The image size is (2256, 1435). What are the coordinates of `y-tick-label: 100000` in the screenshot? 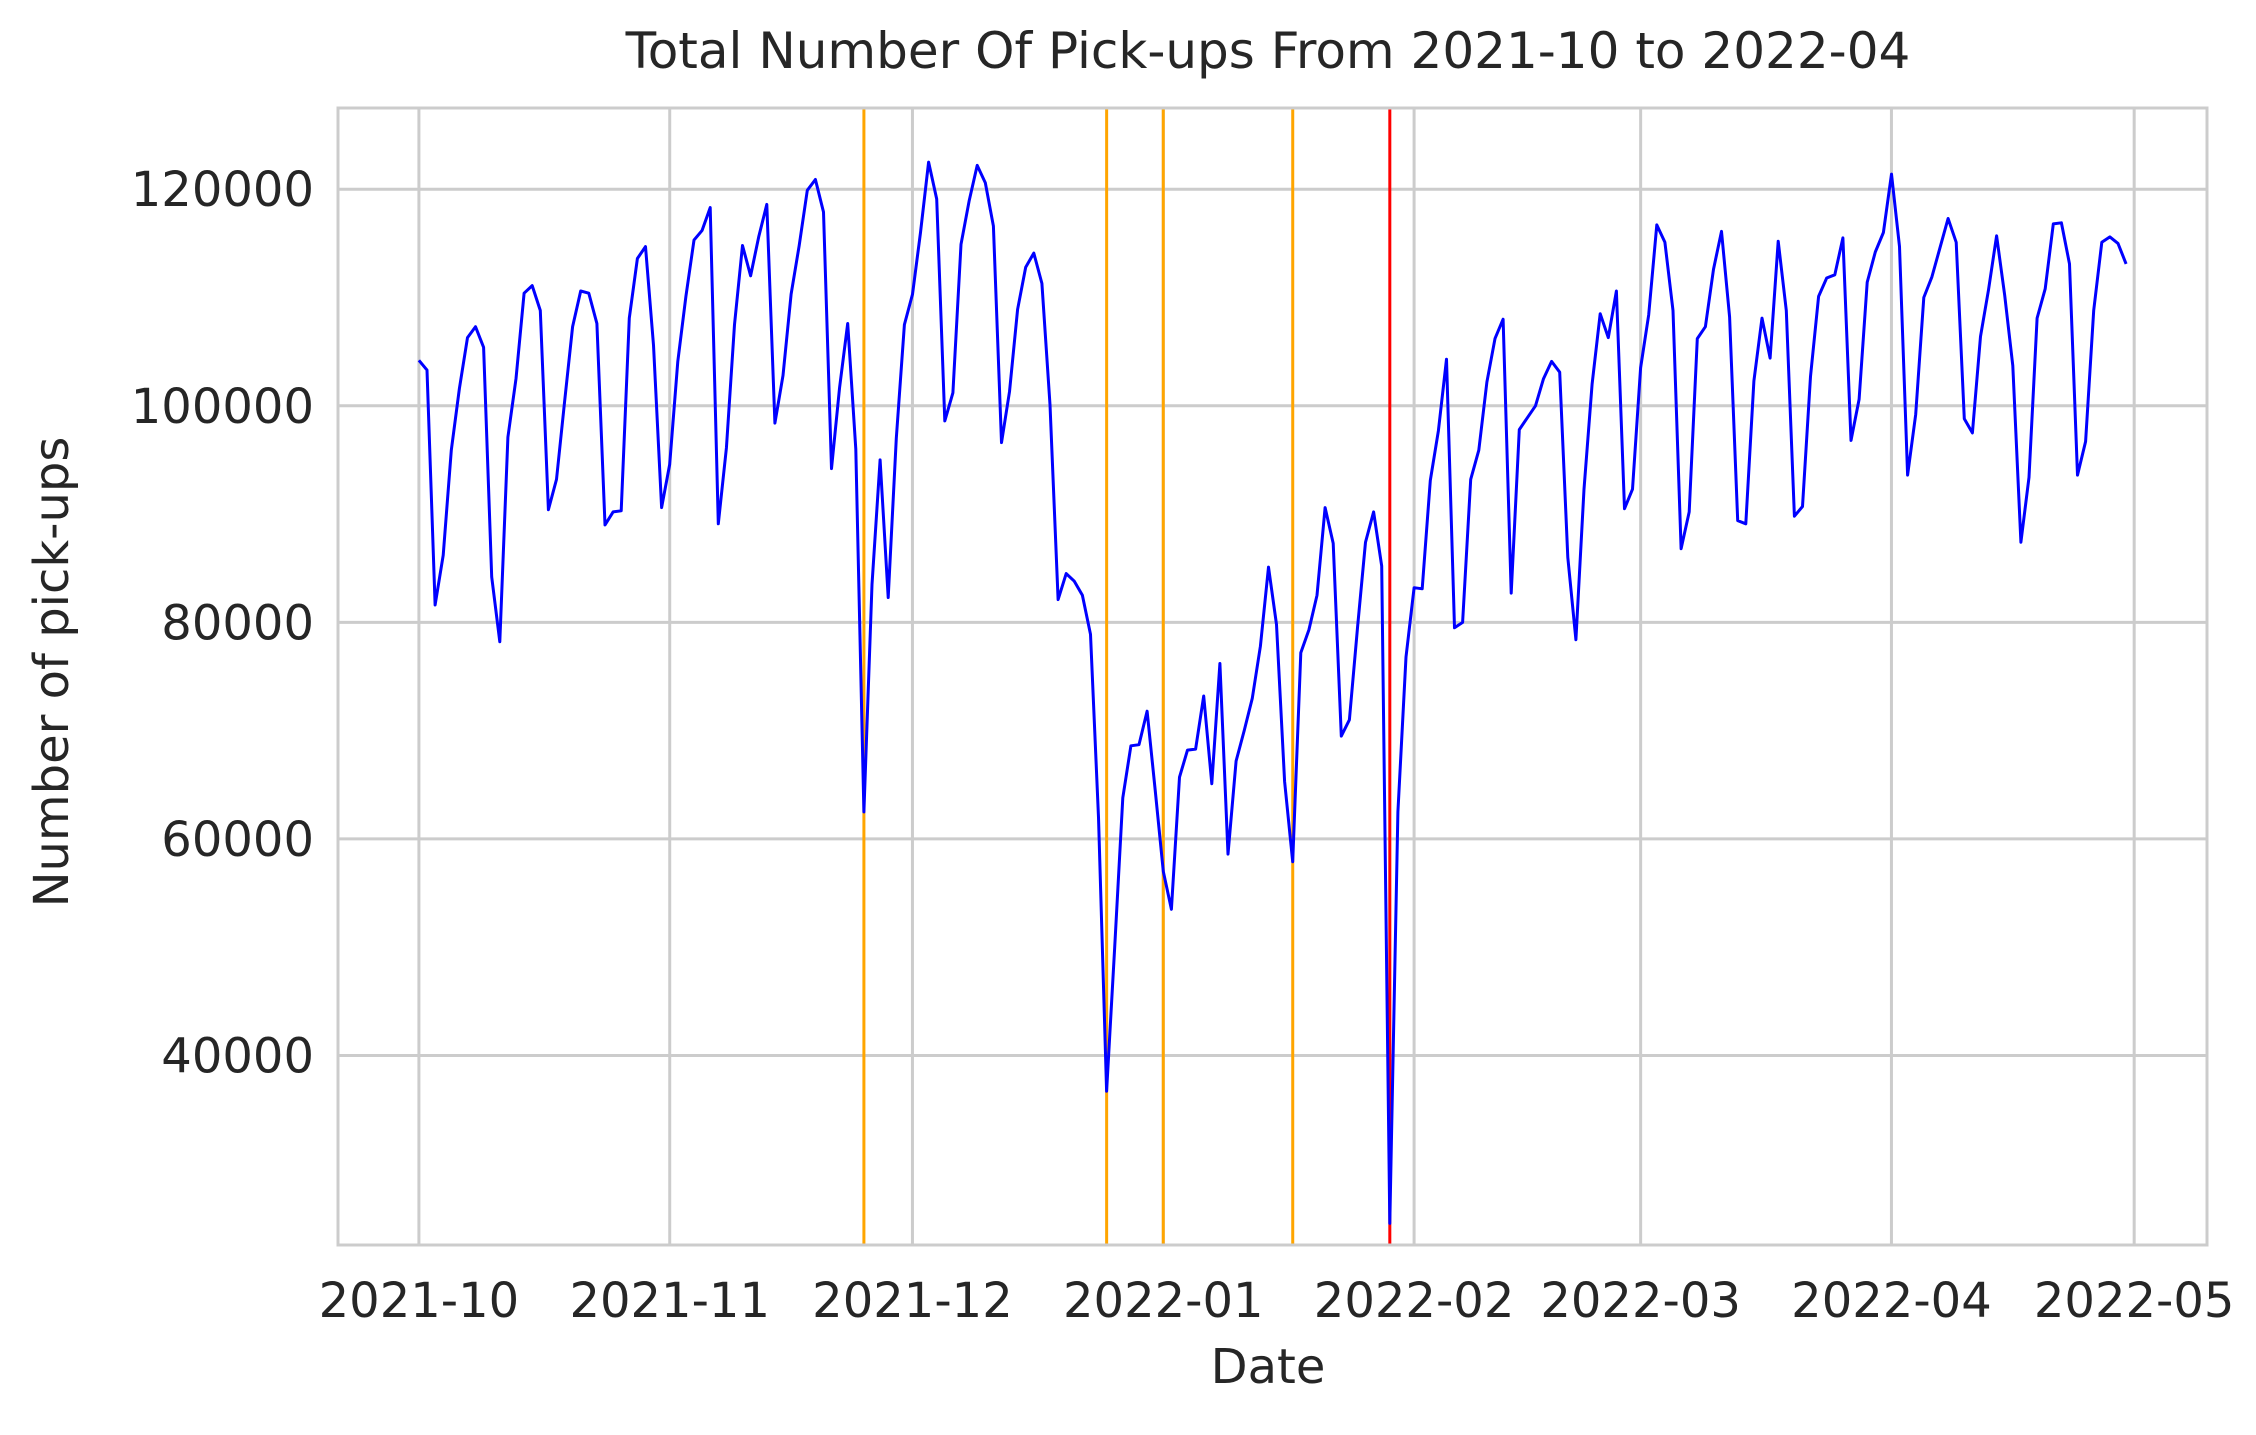 It's located at (222, 407).